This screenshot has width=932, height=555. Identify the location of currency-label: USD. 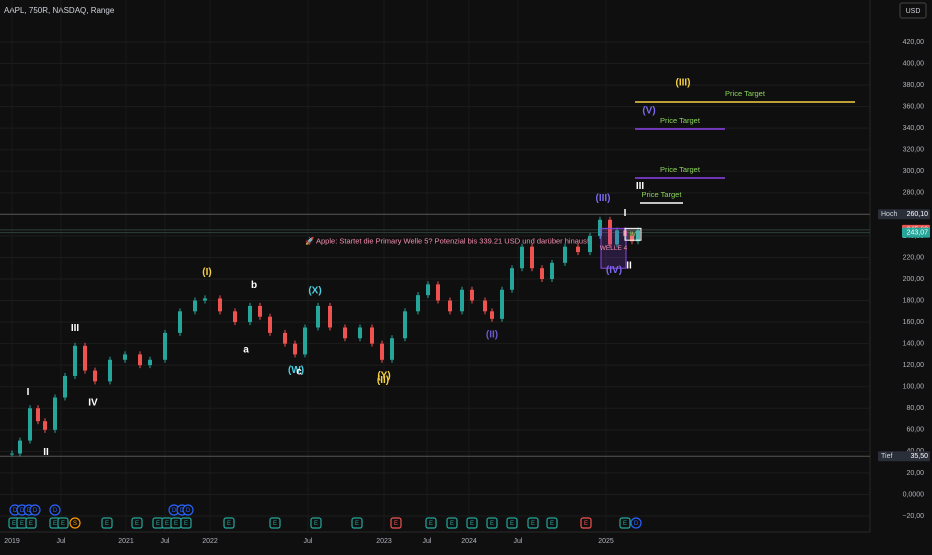
(913, 11).